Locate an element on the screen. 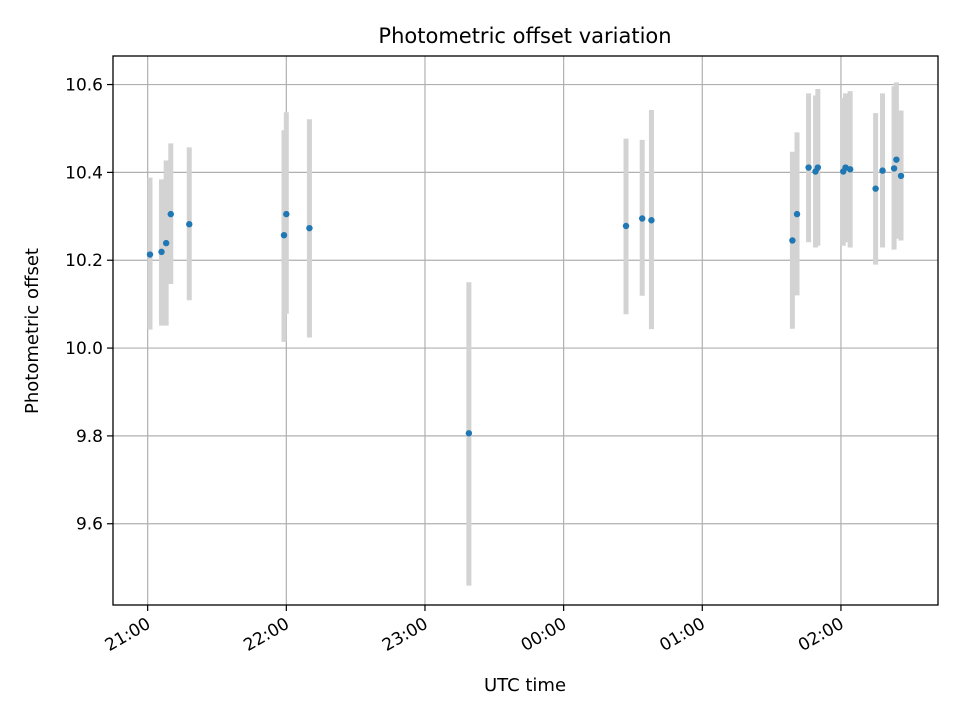 This screenshot has width=960, height=720. y-tick-label: 10.6 is located at coordinates (84, 86).